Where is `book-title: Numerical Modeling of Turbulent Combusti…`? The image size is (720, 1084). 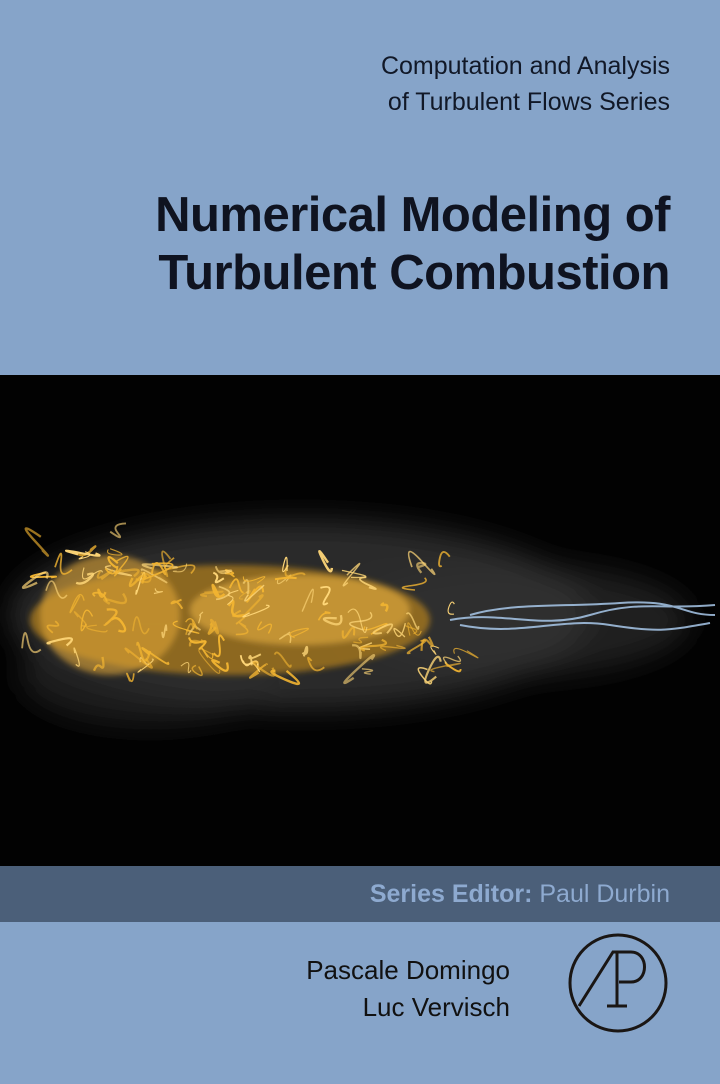 book-title: Numerical Modeling of Turbulent Combusti… is located at coordinates (412, 244).